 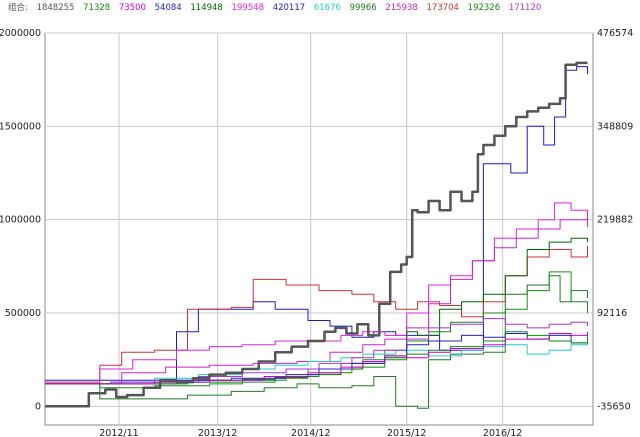 I want to click on legend-value: 199548, so click(x=247, y=8).